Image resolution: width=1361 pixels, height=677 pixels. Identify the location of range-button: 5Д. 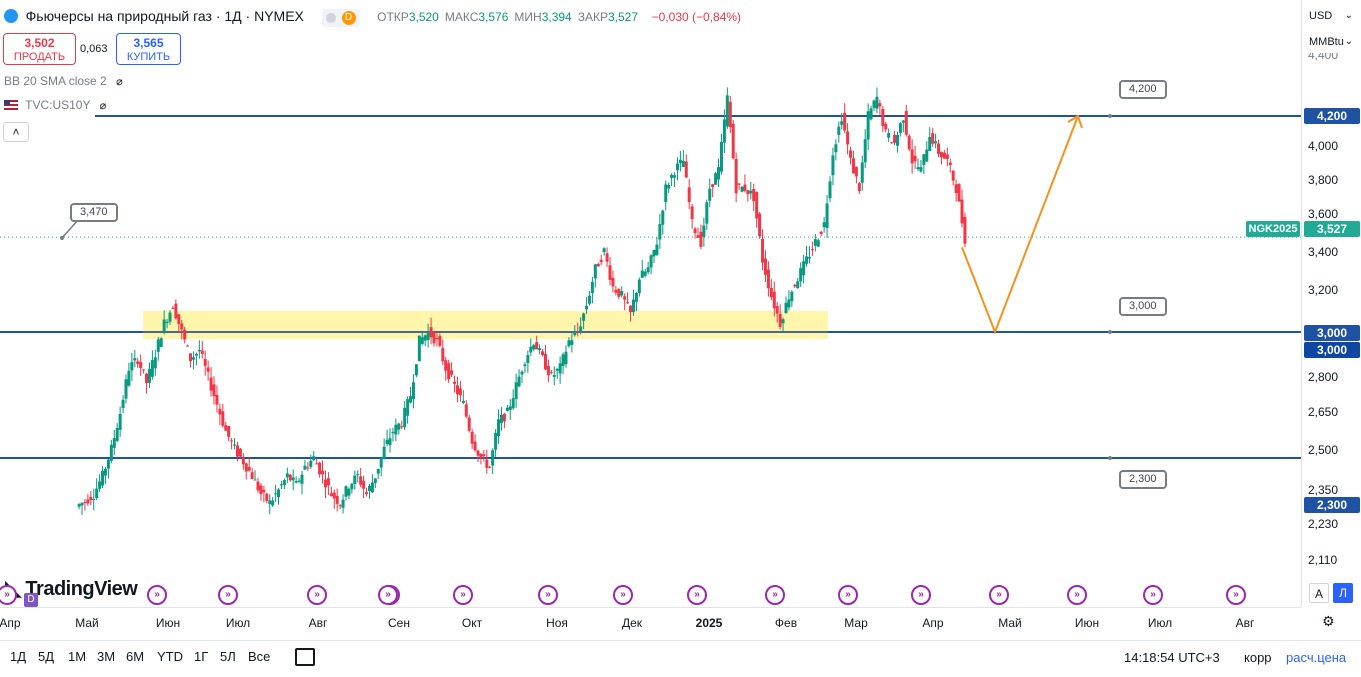
(46, 656).